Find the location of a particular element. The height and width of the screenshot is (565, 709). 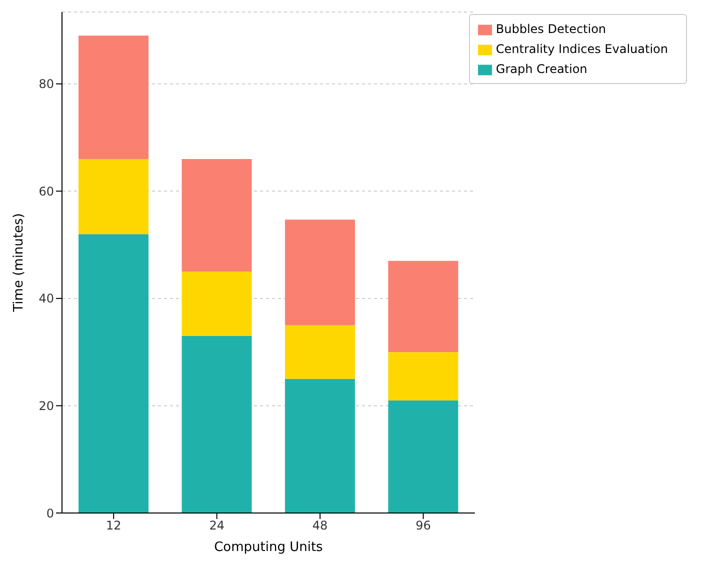

legend-label: Centrality Indices Evaluation is located at coordinates (582, 49).